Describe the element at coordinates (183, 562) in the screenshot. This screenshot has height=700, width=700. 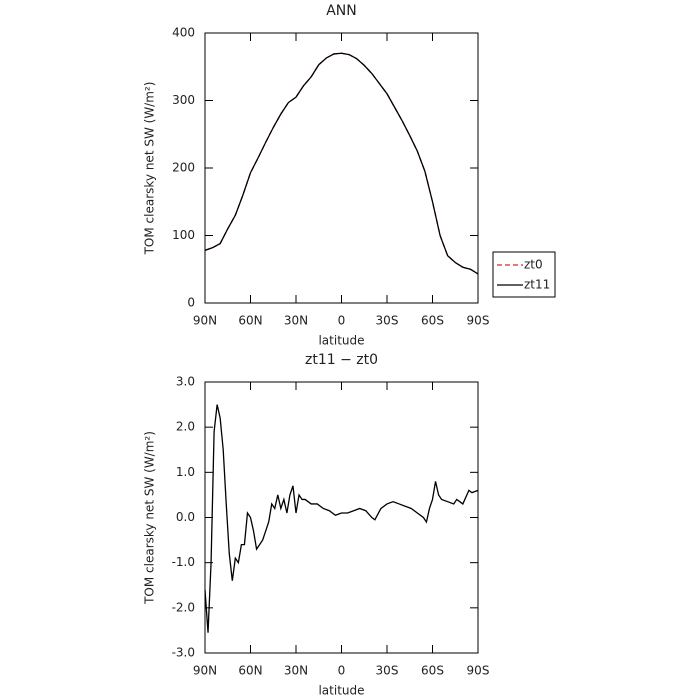
I see `y-tick-label: -1.0` at that location.